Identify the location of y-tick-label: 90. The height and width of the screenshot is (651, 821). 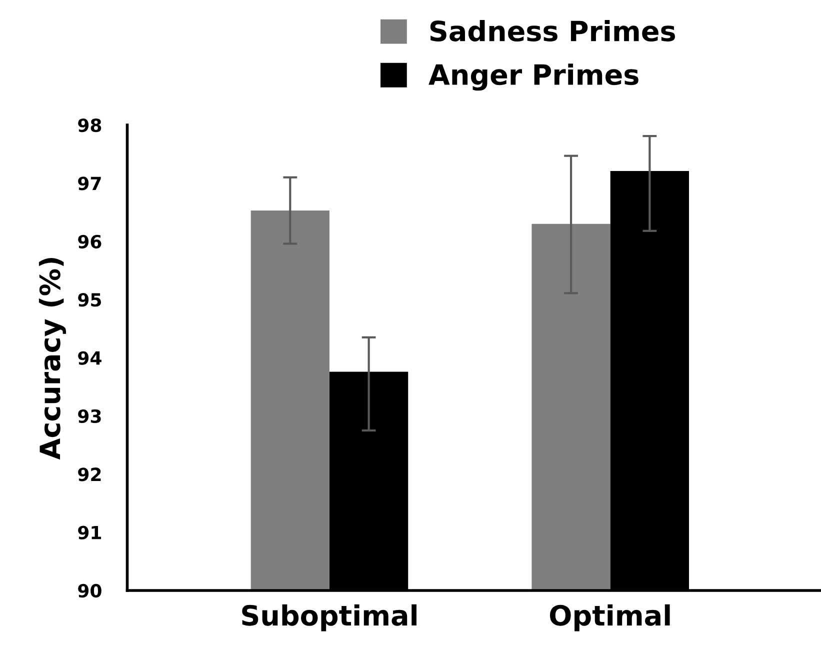
(90, 591).